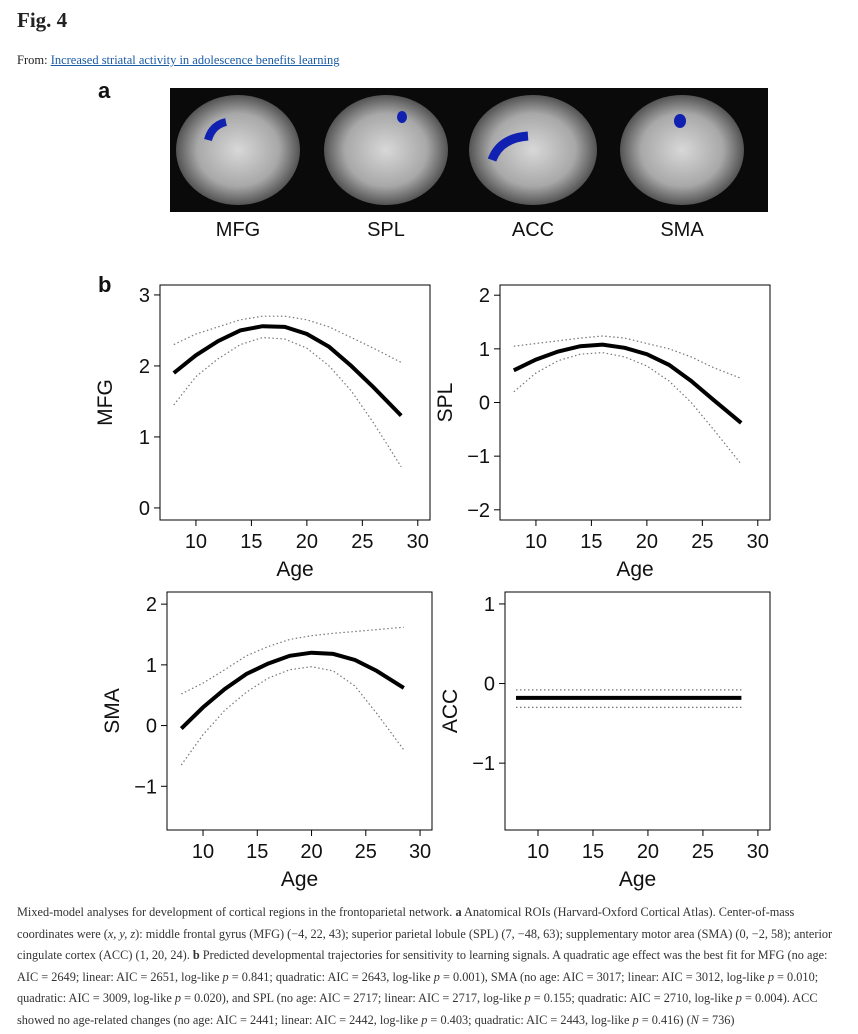 The height and width of the screenshot is (1034, 858). Describe the element at coordinates (121, 933) in the screenshot. I see `caption-text: x, y, z` at that location.